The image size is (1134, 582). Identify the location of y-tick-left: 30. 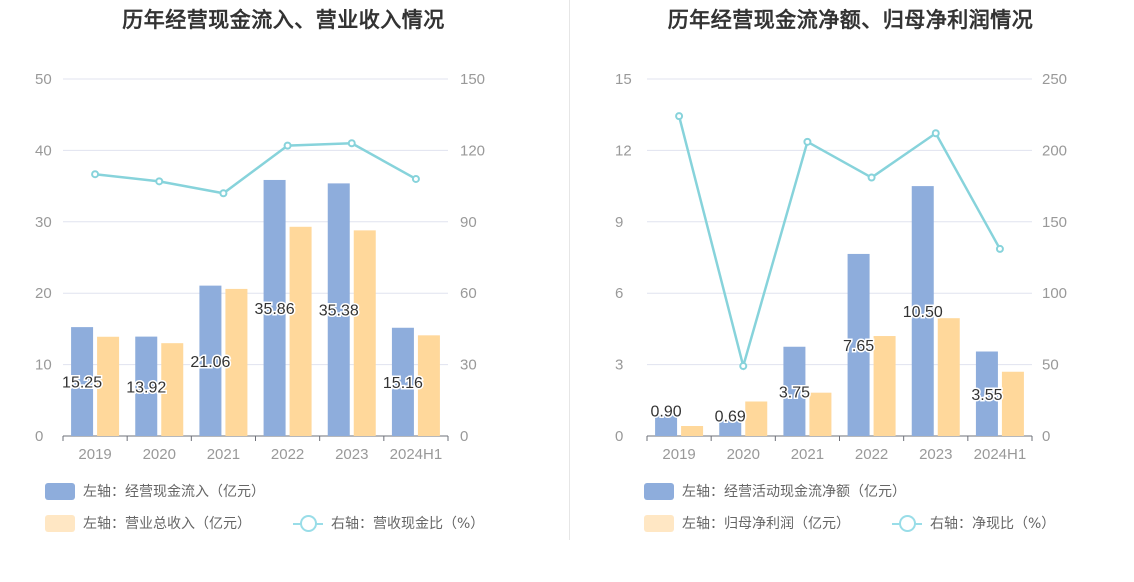
(43, 222).